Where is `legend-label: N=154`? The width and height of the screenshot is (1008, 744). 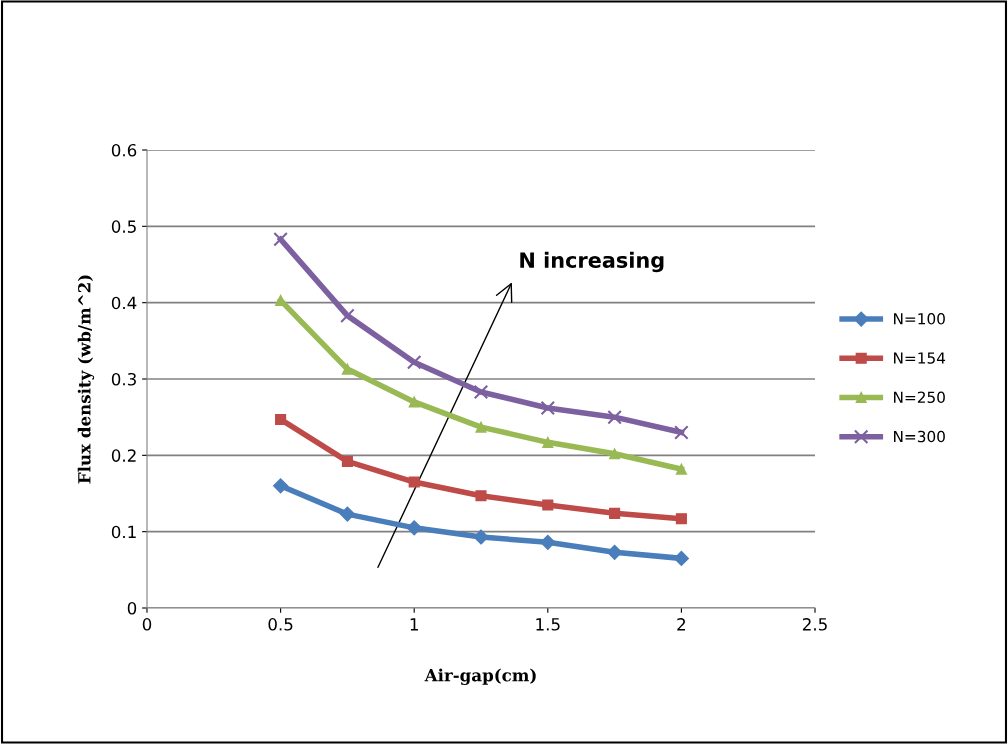 legend-label: N=154 is located at coordinates (920, 358).